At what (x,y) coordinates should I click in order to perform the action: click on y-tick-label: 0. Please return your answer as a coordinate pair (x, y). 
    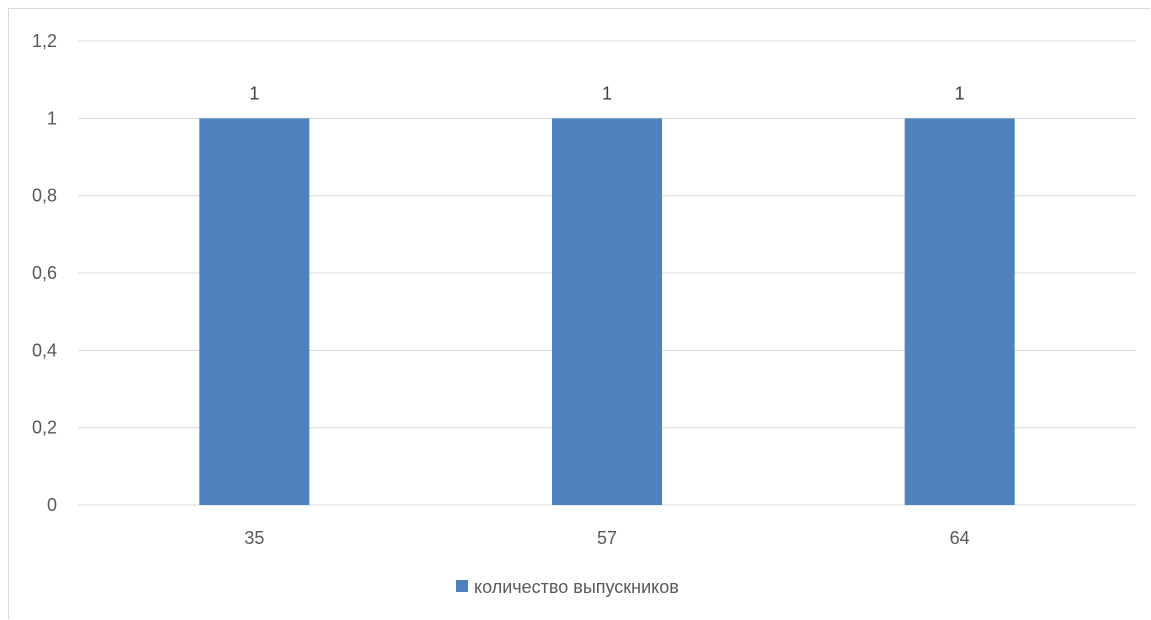
    Looking at the image, I should click on (52, 505).